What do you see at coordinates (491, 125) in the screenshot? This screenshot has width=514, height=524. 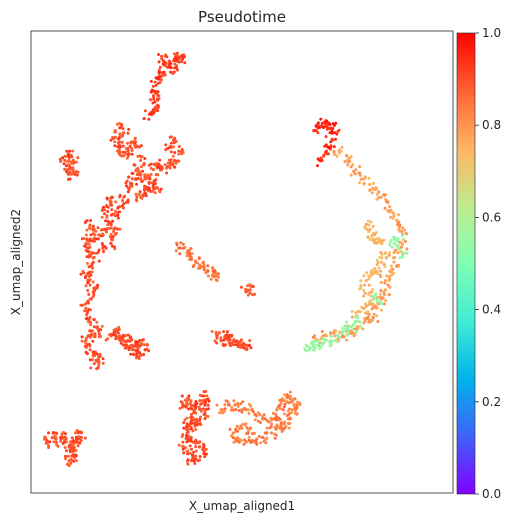 I see `colorbar-tick-label: 0.8` at bounding box center [491, 125].